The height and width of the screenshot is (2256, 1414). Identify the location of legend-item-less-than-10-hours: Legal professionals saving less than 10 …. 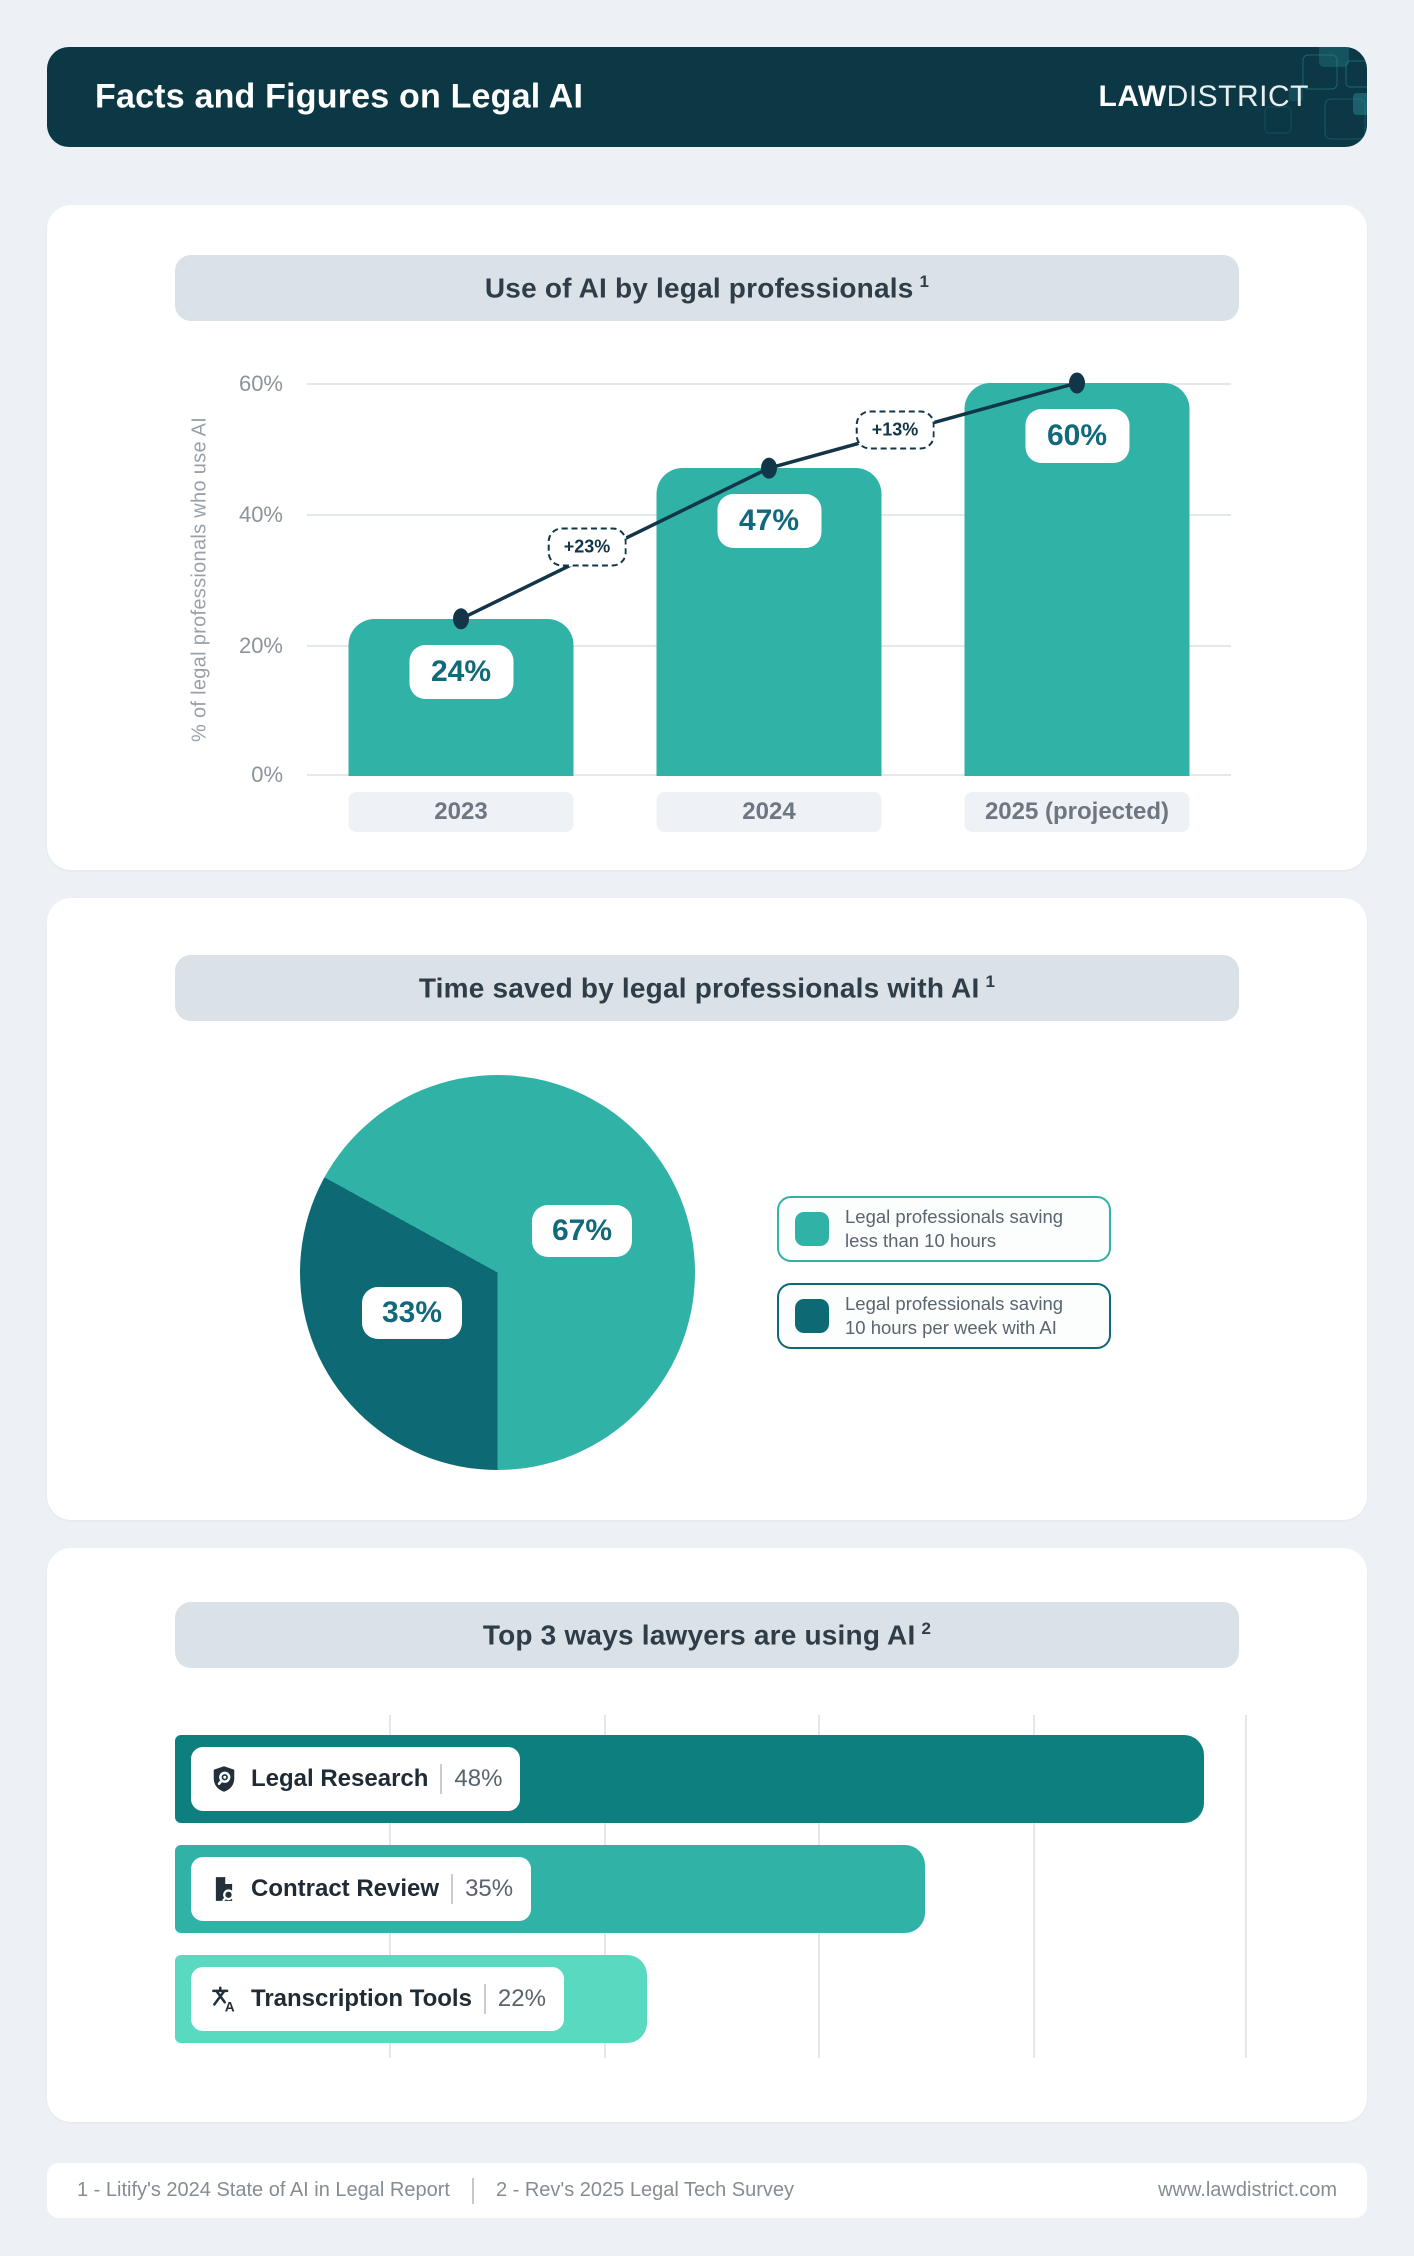
(944, 1229).